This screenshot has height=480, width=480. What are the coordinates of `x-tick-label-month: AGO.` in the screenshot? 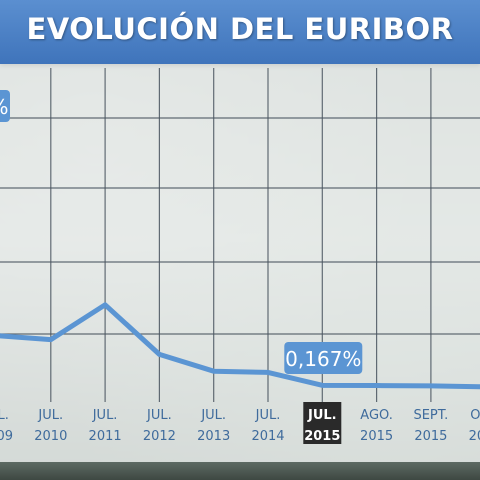 It's located at (376, 415).